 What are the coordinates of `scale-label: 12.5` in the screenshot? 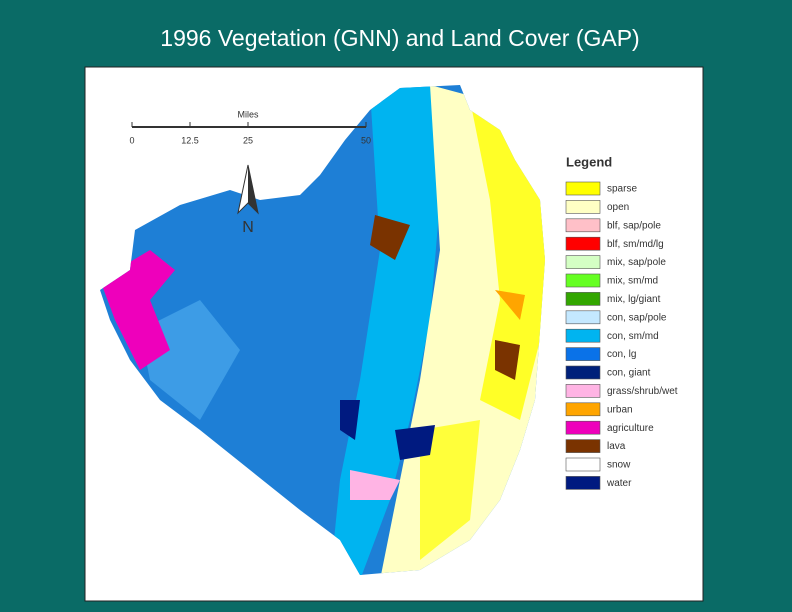 It's located at (190, 140).